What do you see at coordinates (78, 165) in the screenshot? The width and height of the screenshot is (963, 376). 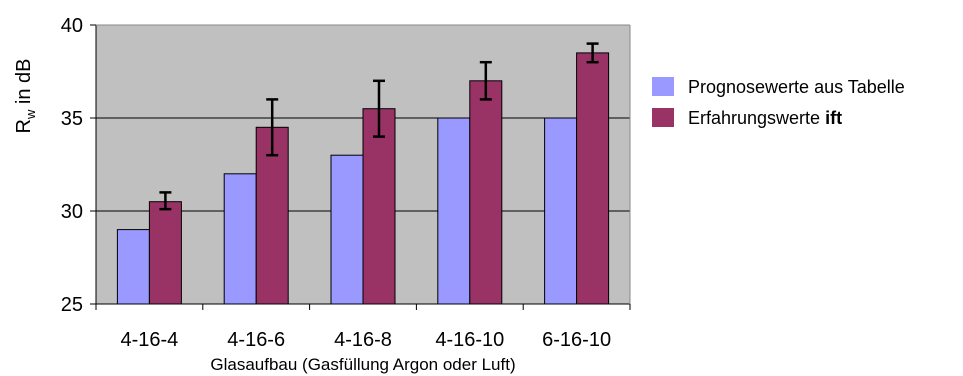 I see `y-tick-labels: 25 30 35 40` at bounding box center [78, 165].